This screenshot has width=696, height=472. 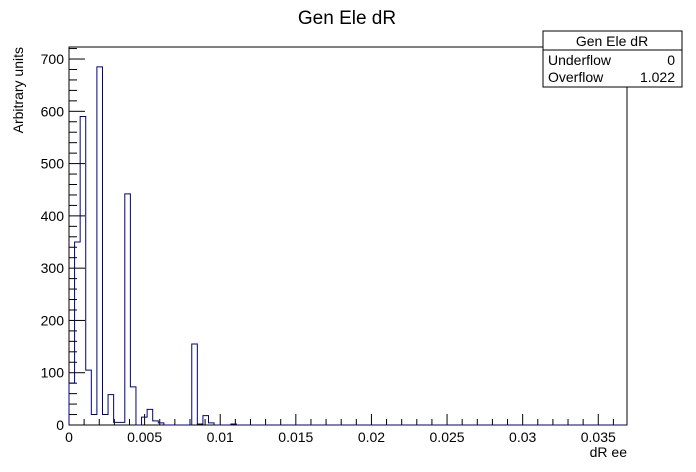 What do you see at coordinates (657, 77) in the screenshot?
I see `stats-overflow-value: 1.022` at bounding box center [657, 77].